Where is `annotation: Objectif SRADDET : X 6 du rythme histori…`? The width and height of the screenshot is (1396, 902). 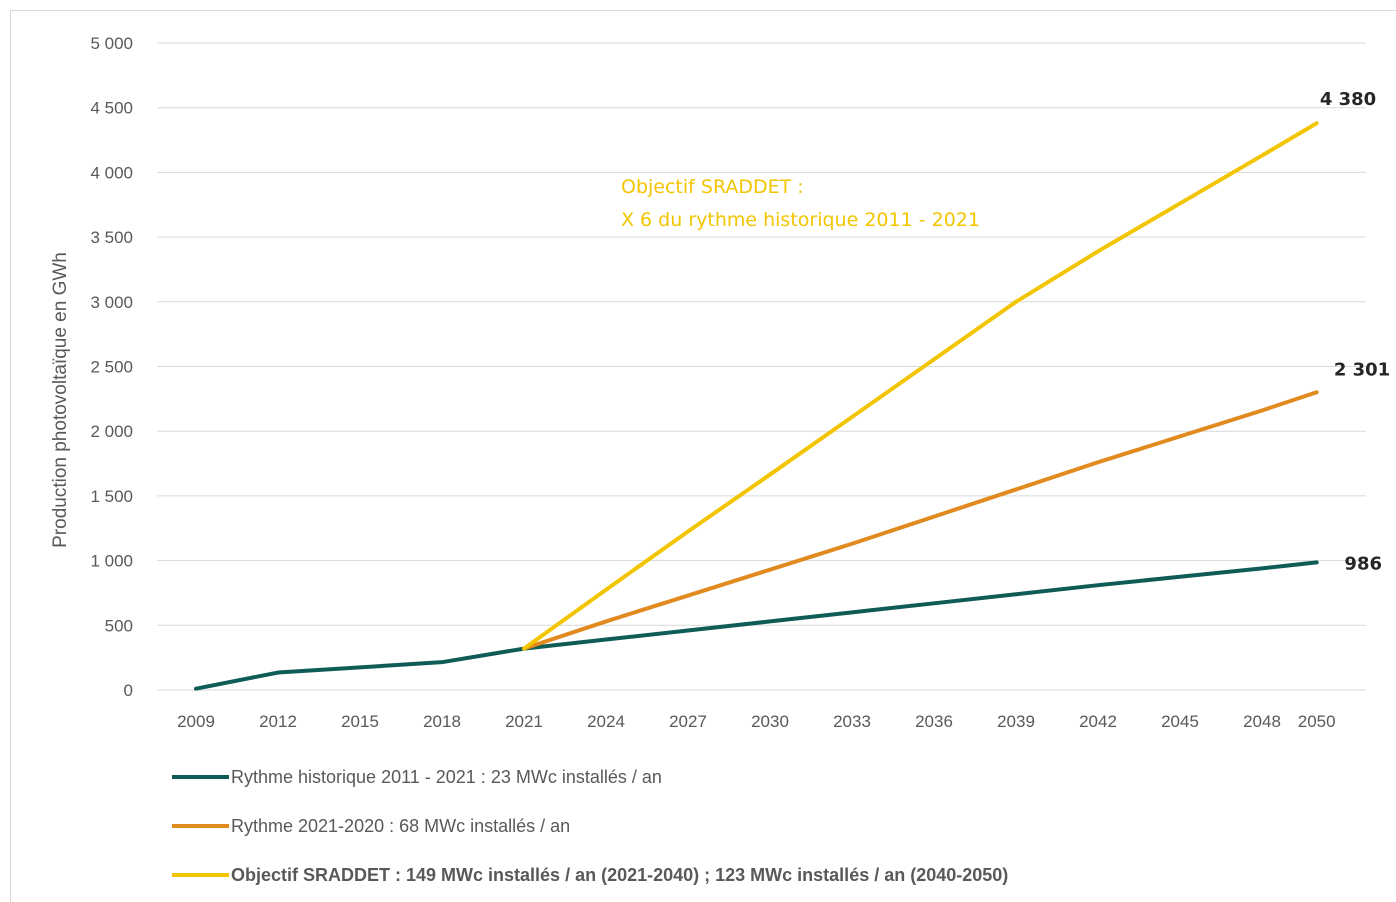 annotation: Objectif SRADDET : X 6 du rythme histori… is located at coordinates (800, 203).